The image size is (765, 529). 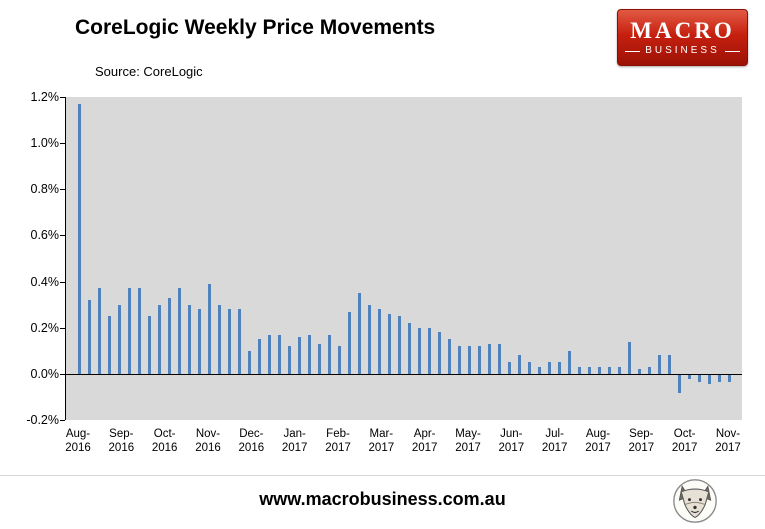 What do you see at coordinates (682, 30) in the screenshot?
I see `logo-text-macro: MACRO` at bounding box center [682, 30].